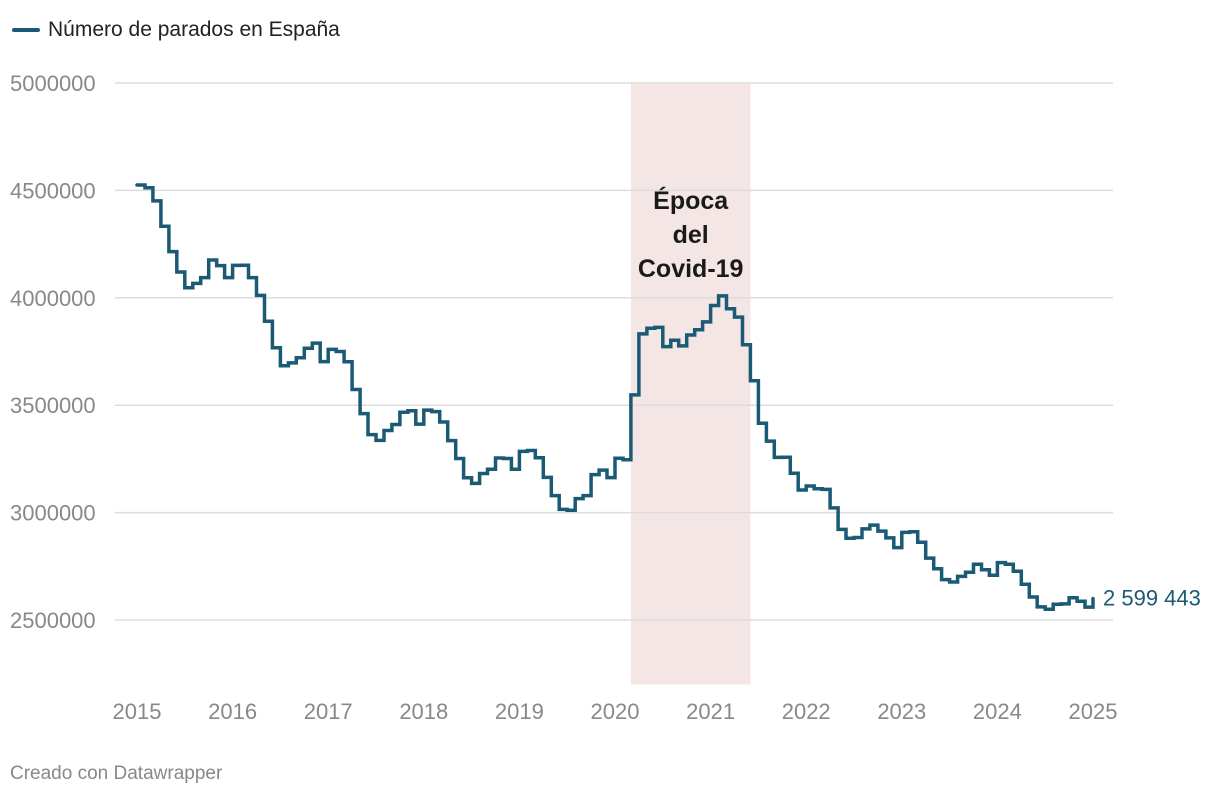  I want to click on annotation-layer: Época del Covid-19, so click(691, 234).